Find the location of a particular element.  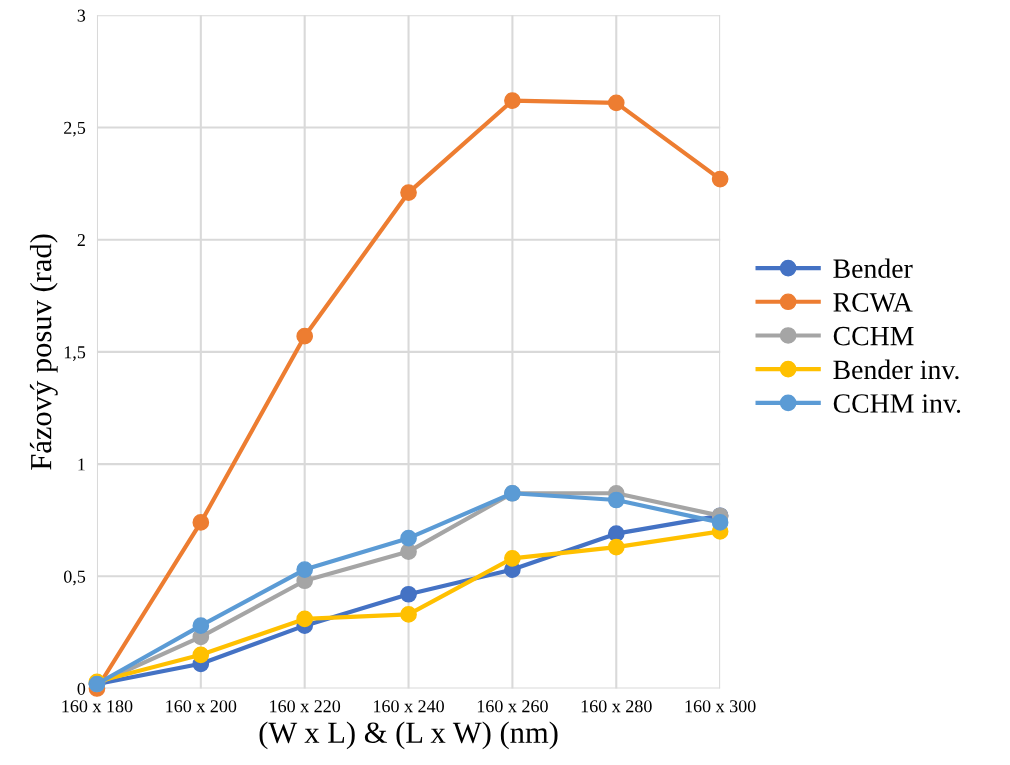

y-tick-label: 0,5 is located at coordinates (74, 578).